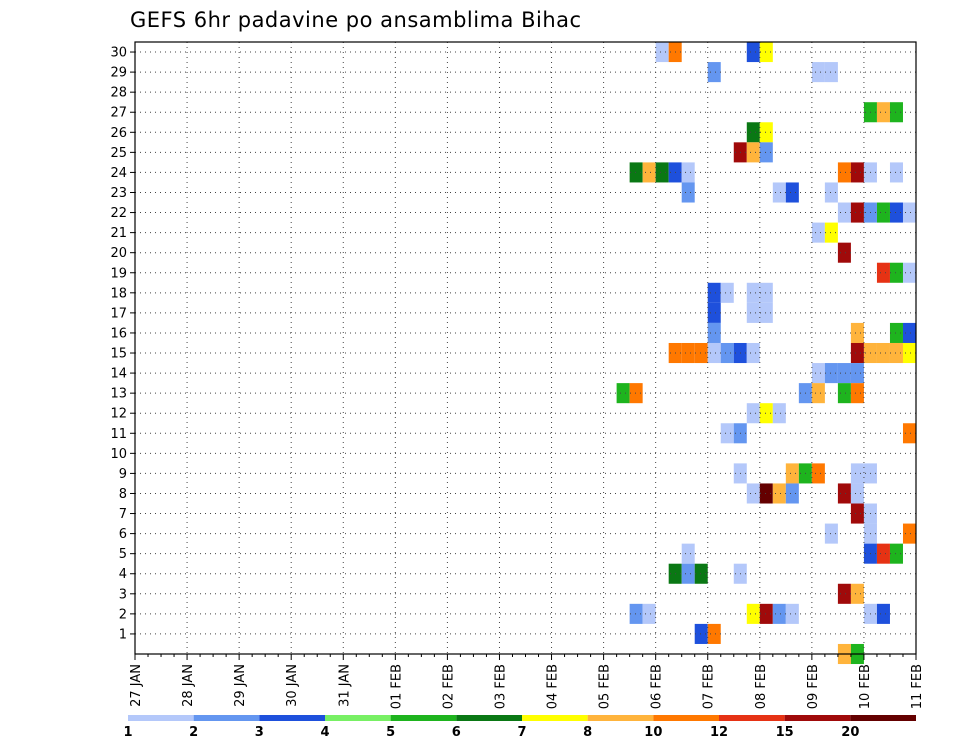  Describe the element at coordinates (850, 732) in the screenshot. I see `colorbar-label: 20` at that location.